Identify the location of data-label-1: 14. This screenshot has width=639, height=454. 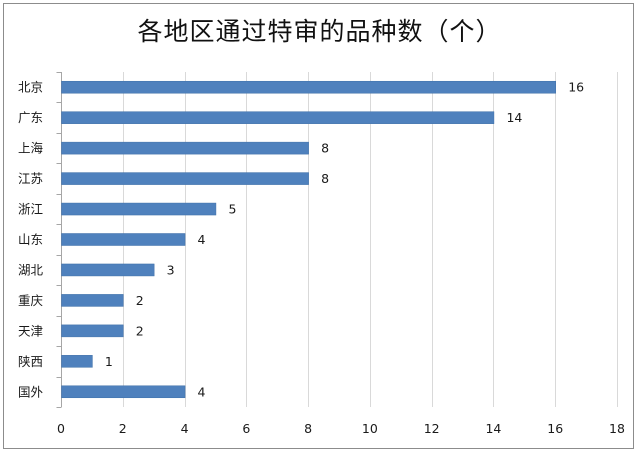
(514, 117).